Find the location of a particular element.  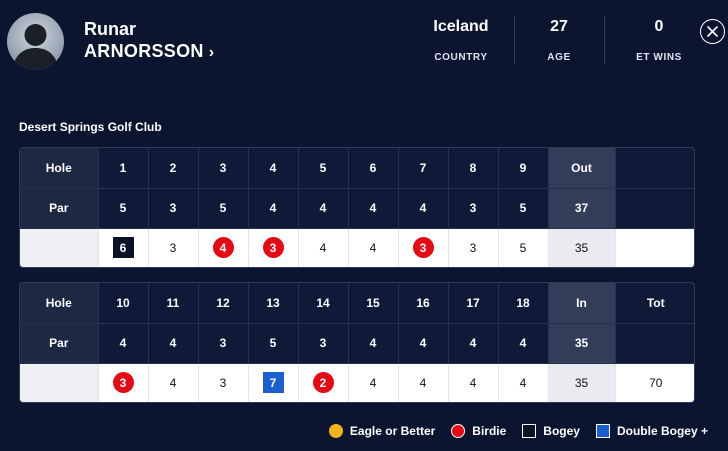

legend-label: Bogey is located at coordinates (561, 431).